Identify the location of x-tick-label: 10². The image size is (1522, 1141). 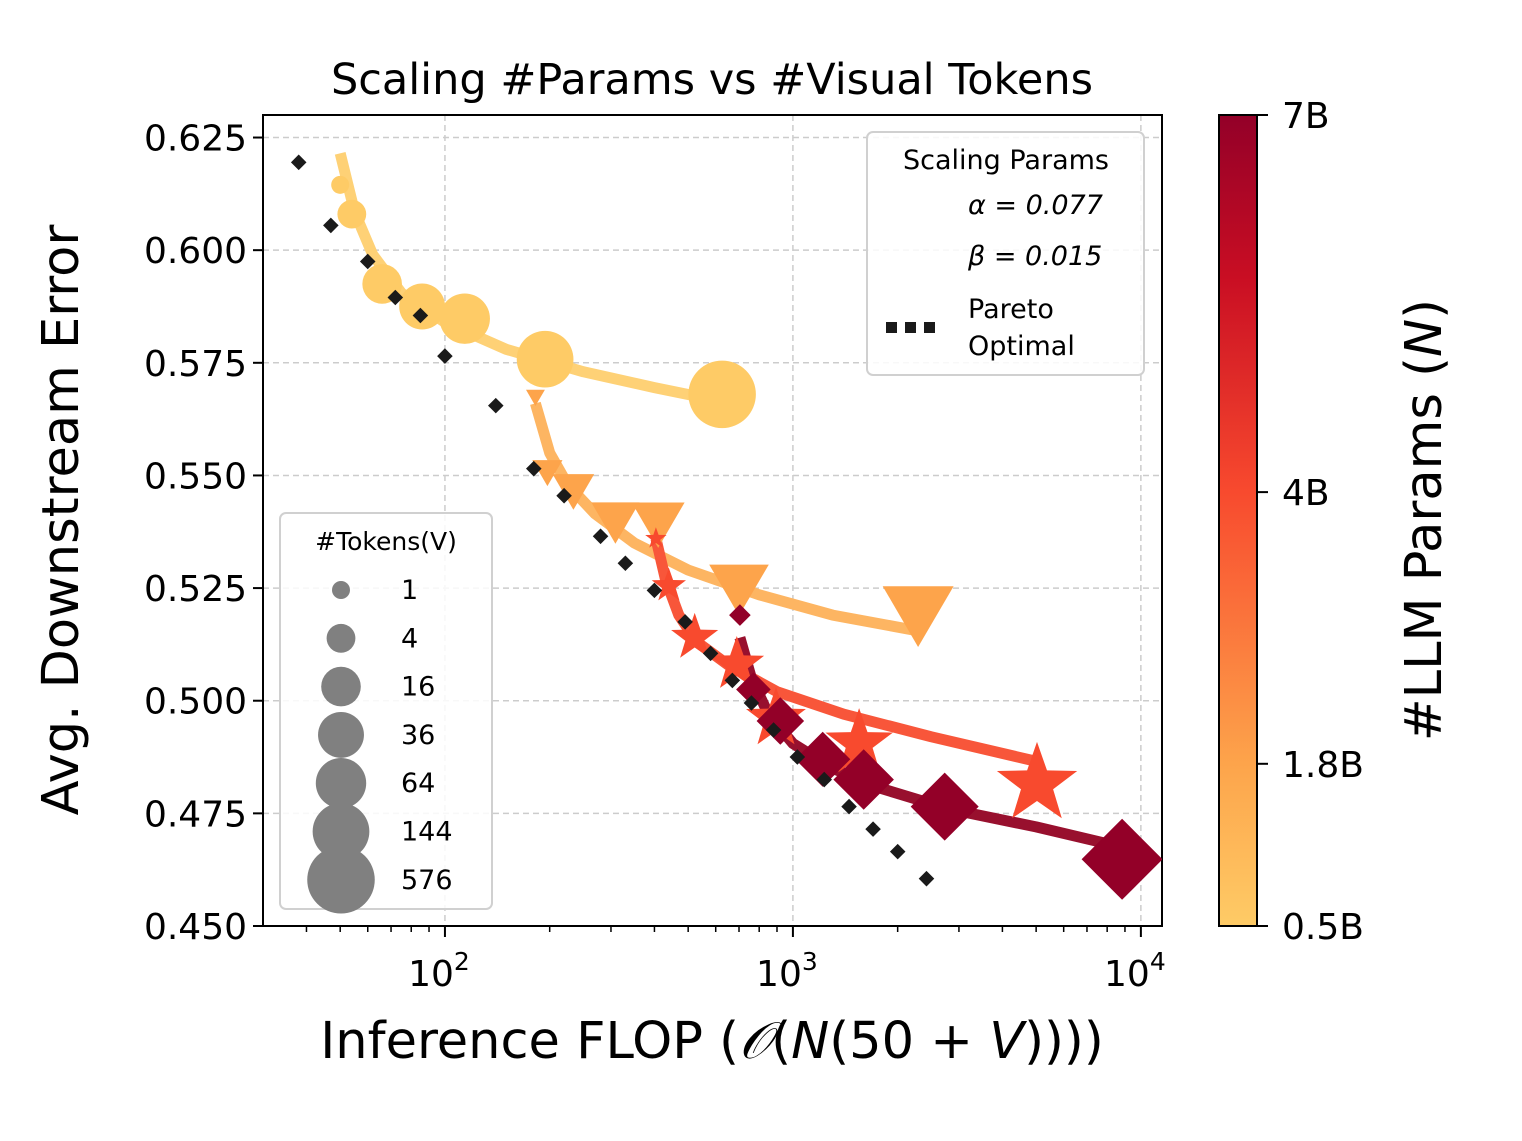
(439, 971).